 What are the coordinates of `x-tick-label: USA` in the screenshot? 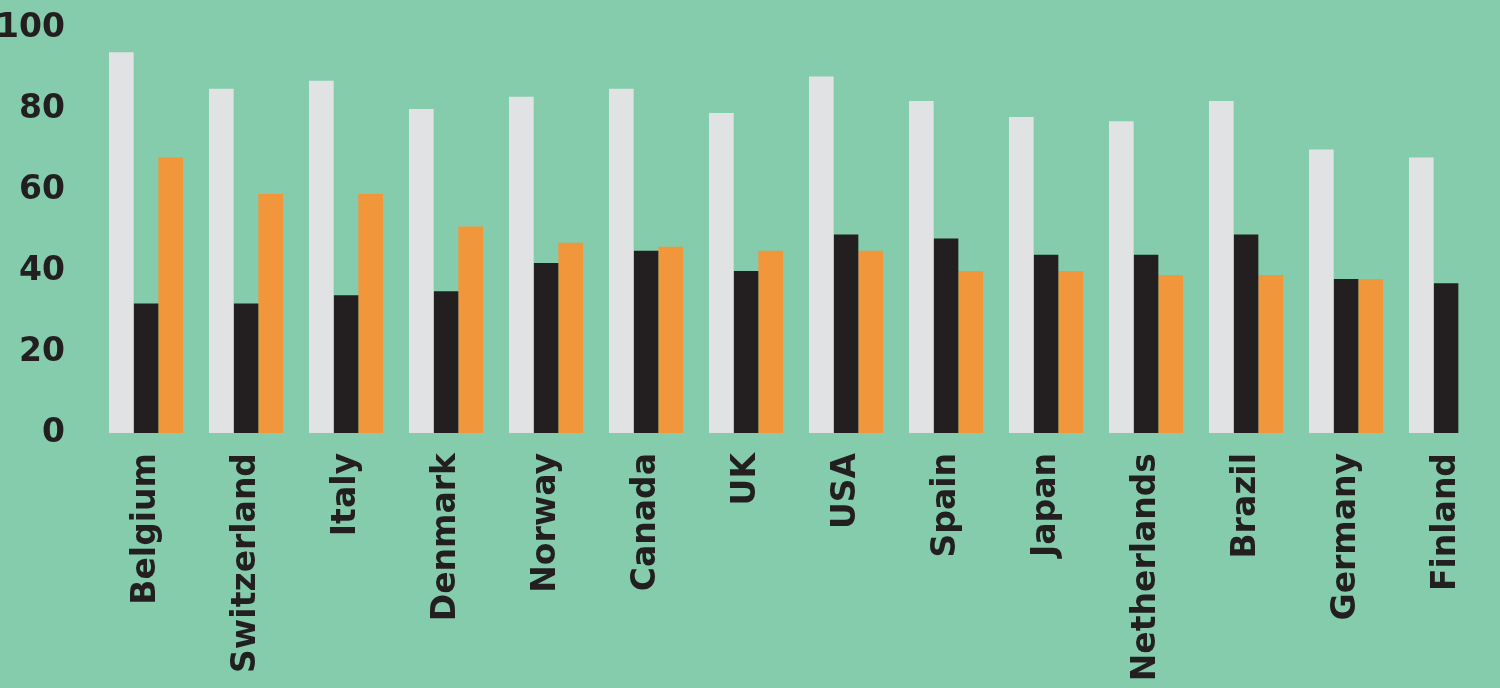 It's located at (843, 491).